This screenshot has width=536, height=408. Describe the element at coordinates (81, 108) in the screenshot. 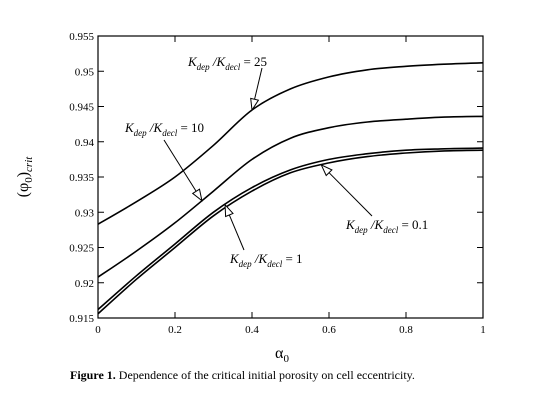

I see `y-tick-label: 0.945` at that location.